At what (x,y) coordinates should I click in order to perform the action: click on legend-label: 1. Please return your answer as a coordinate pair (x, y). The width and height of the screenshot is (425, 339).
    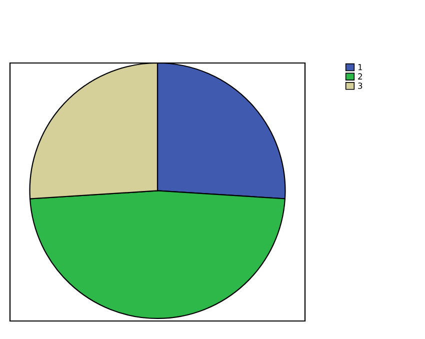
    Looking at the image, I should click on (360, 67).